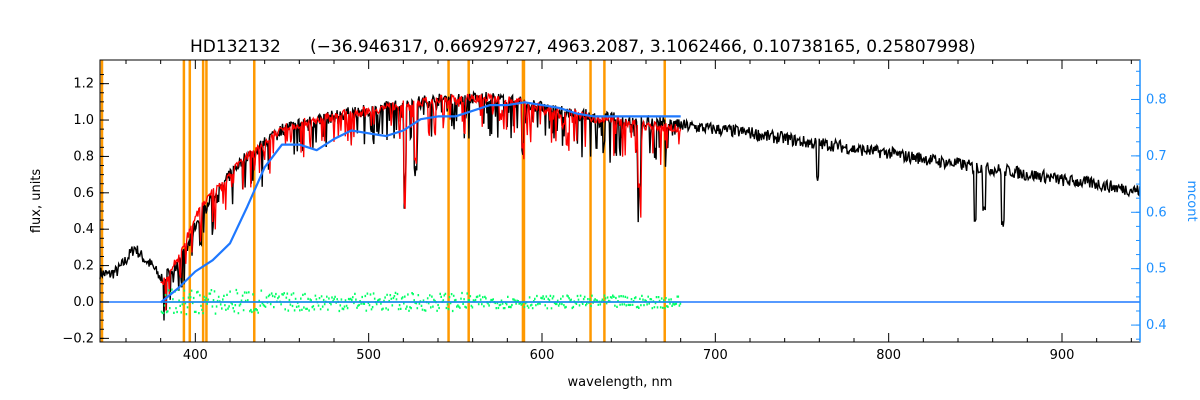  What do you see at coordinates (83, 84) in the screenshot?
I see `y-tick-label: 1.2` at bounding box center [83, 84].